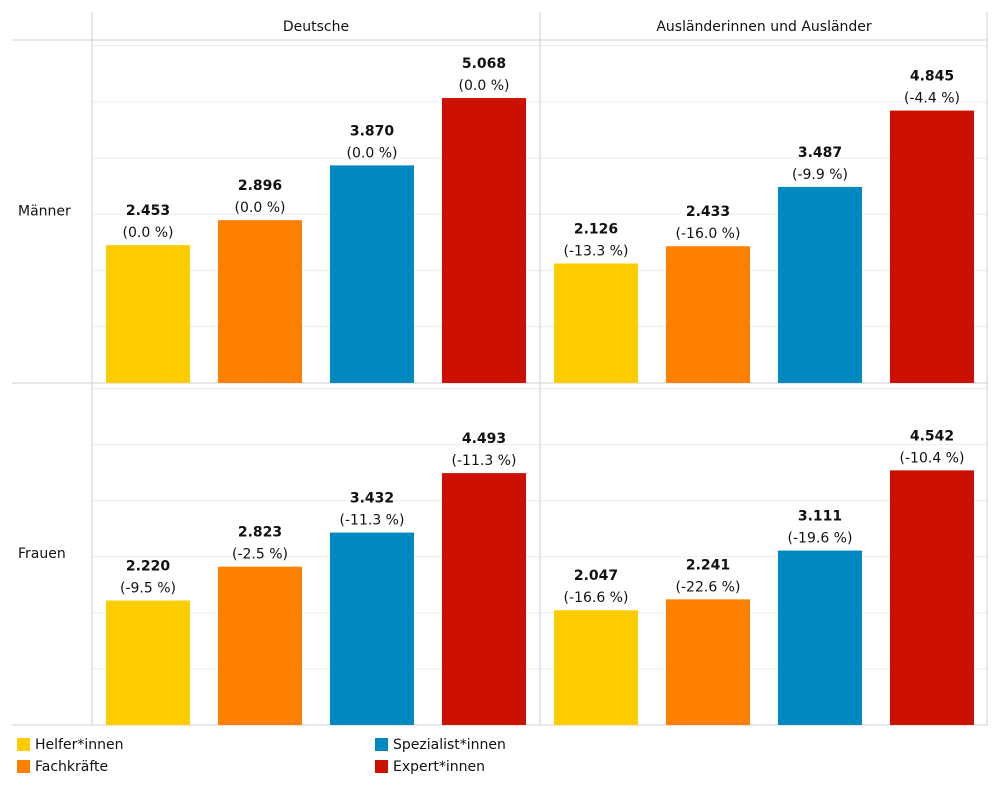  I want to click on value-label: 2.453, so click(148, 211).